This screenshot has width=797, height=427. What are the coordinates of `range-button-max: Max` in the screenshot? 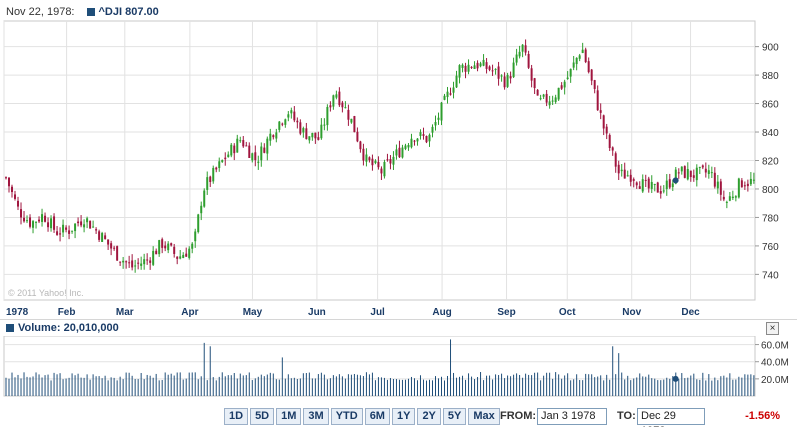 It's located at (484, 416).